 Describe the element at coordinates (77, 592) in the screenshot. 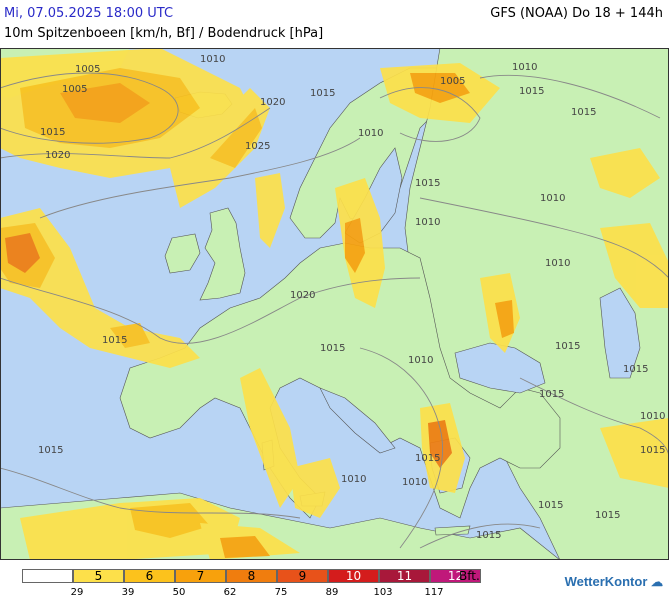

I see `legend-tick-label: 29` at that location.